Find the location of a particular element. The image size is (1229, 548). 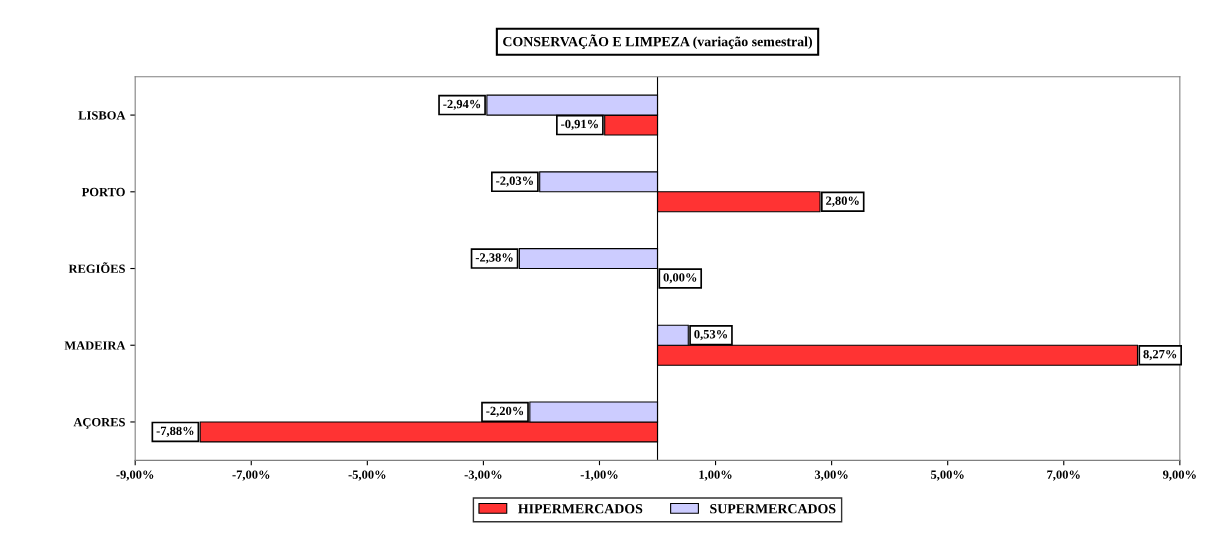

legend-label: SUPERMERCADOS is located at coordinates (773, 509).